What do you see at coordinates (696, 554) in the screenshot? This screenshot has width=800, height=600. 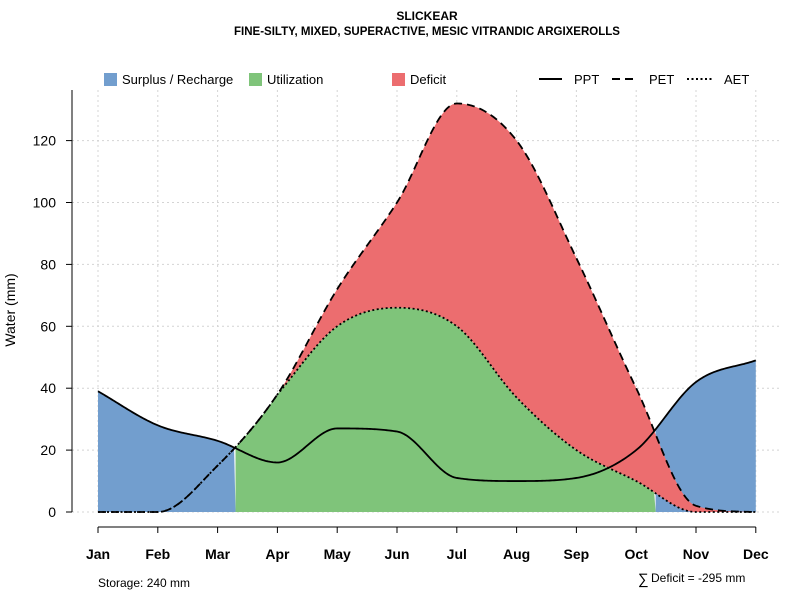 I see `x-tick-label: Nov` at bounding box center [696, 554].